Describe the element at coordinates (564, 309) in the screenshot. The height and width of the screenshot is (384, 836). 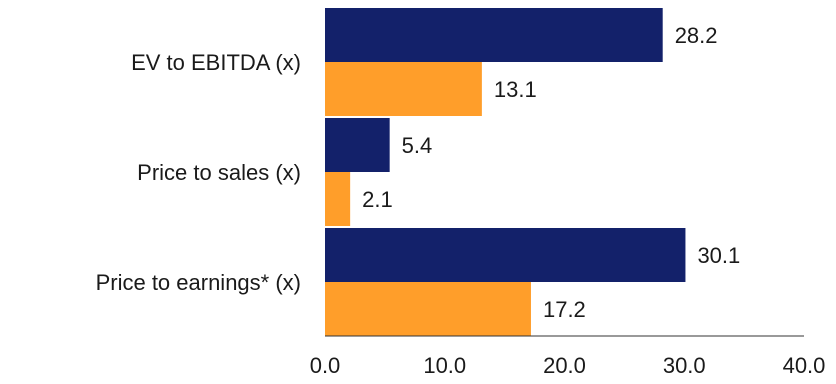
I see `data-label-2-series-1: 17.2` at that location.